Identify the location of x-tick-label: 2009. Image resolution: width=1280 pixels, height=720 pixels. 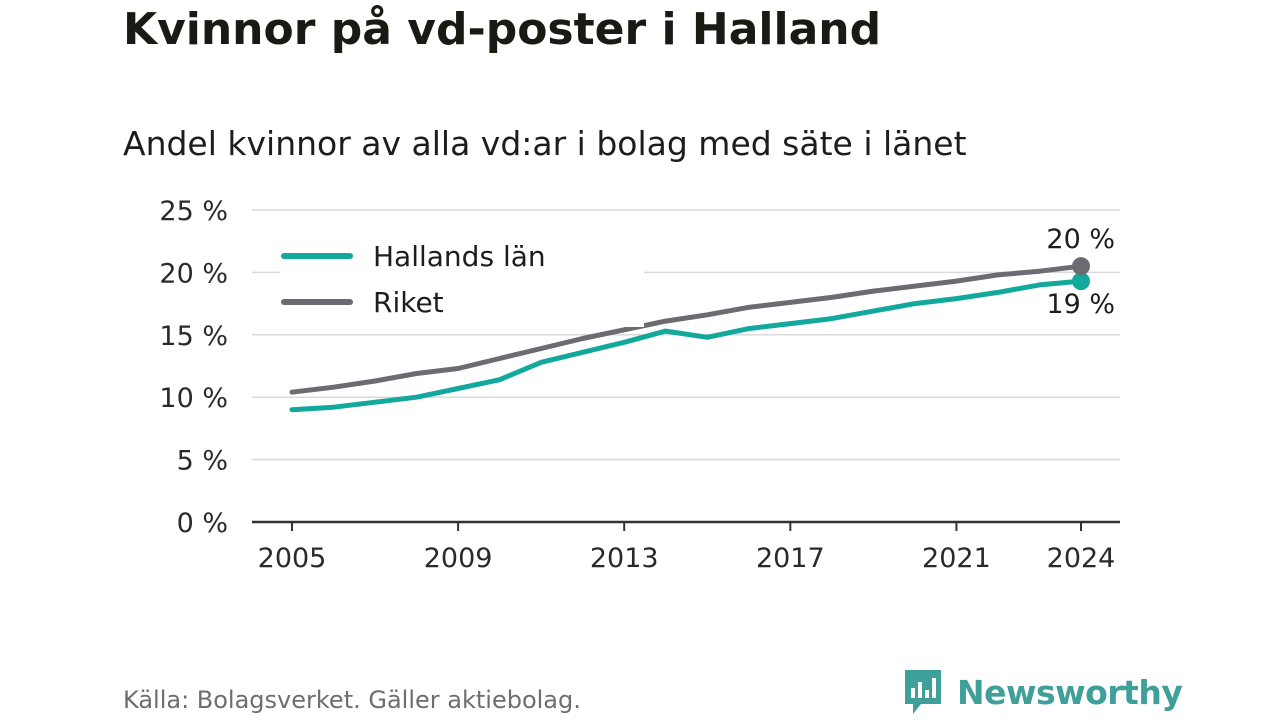
(458, 558).